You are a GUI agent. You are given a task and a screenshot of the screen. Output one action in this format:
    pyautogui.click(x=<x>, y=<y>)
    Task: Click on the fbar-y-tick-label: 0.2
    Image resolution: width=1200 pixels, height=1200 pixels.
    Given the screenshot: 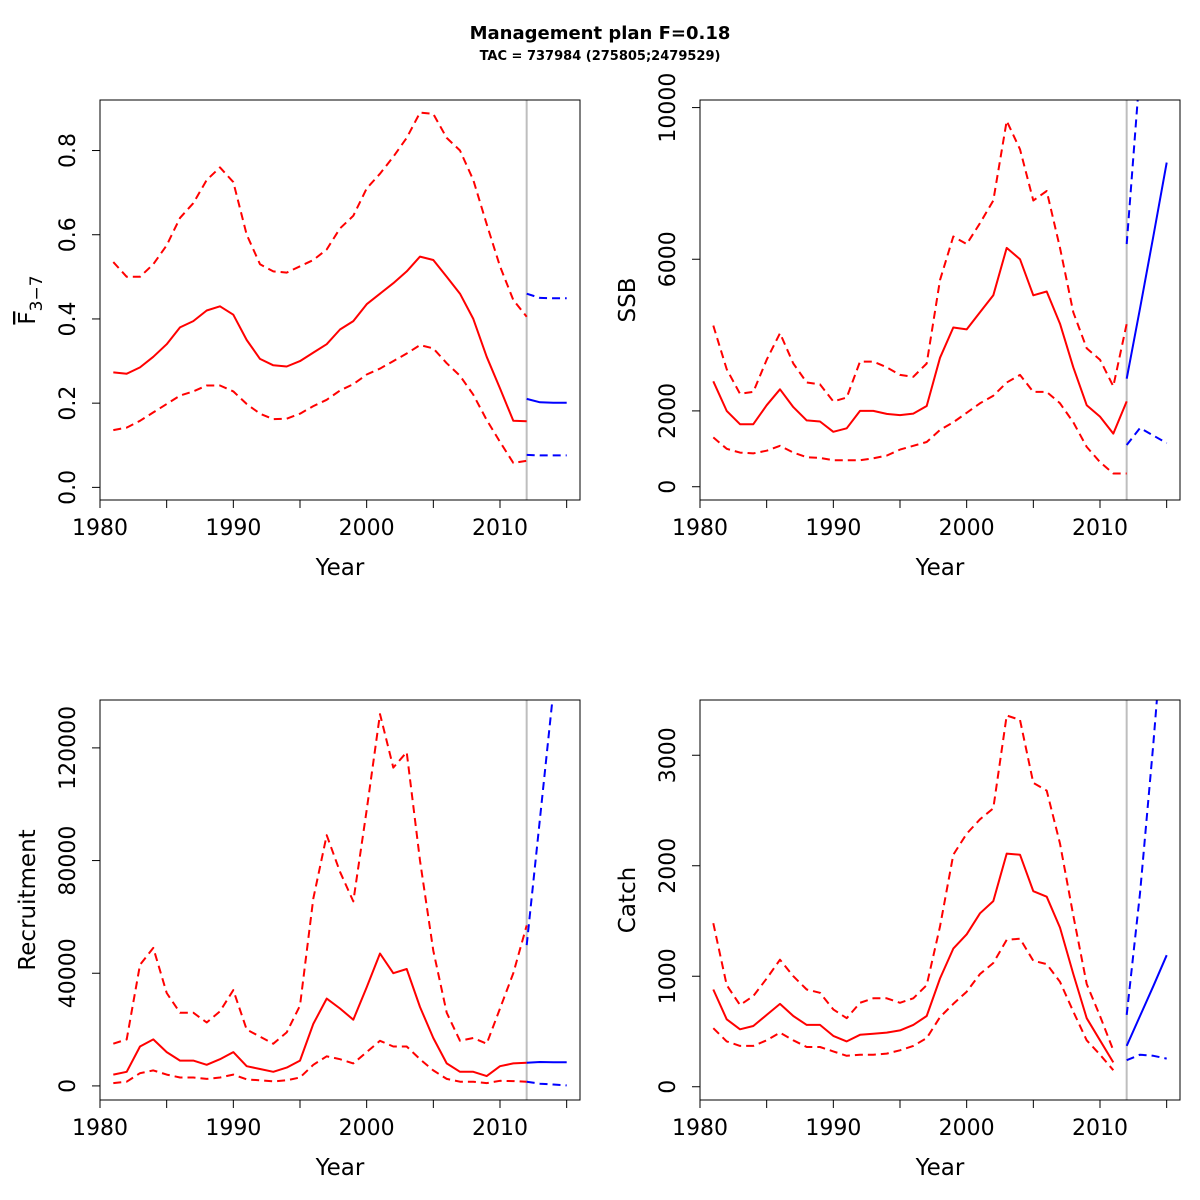 What is the action you would take?
    pyautogui.click(x=68, y=403)
    